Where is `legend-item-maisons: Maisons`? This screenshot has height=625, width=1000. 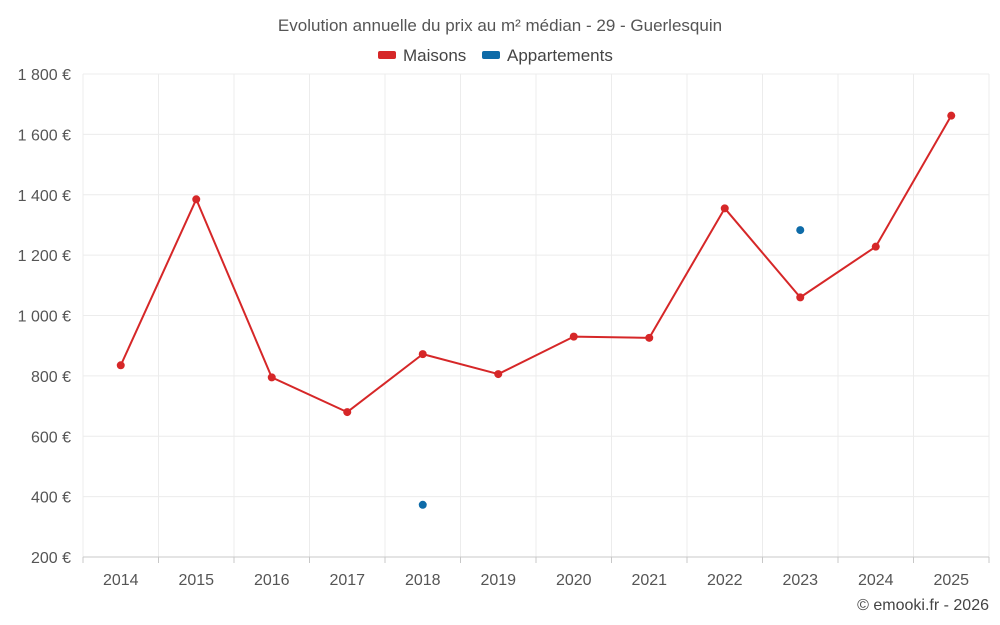 legend-item-maisons: Maisons is located at coordinates (422, 55).